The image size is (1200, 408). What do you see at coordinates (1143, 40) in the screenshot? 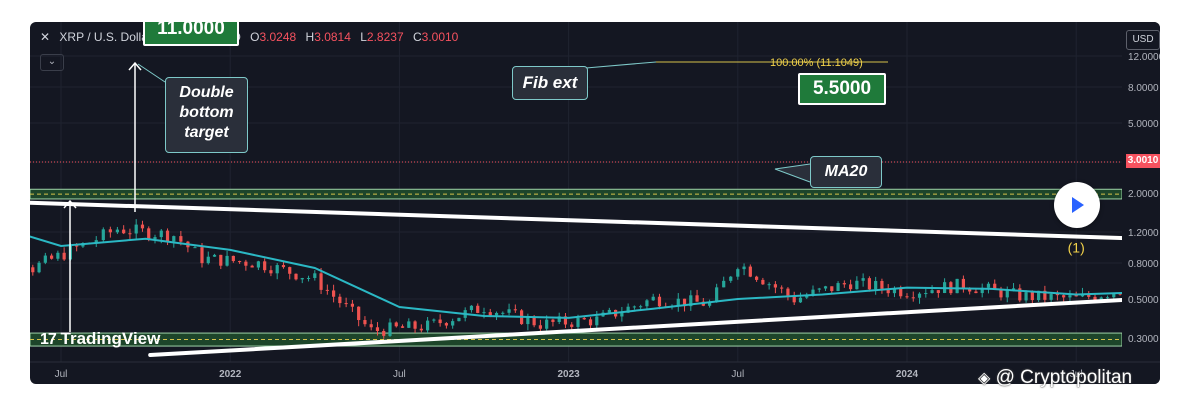
I see `currency-button: USD` at bounding box center [1143, 40].